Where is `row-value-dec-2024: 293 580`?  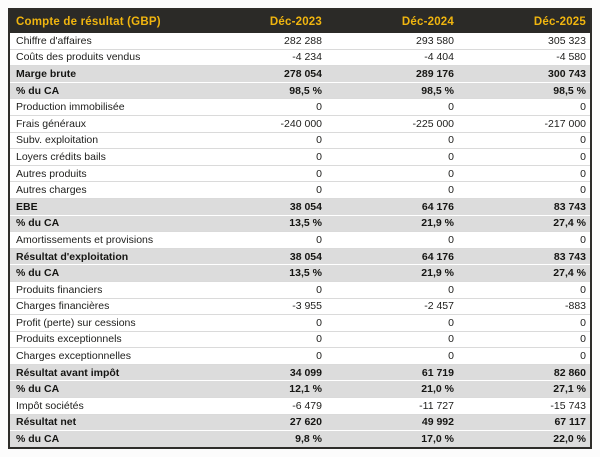 row-value-dec-2024: 293 580 is located at coordinates (435, 40).